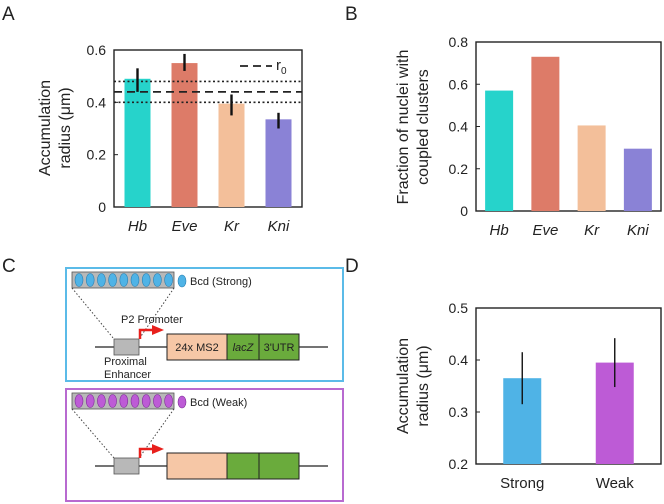 The width and height of the screenshot is (664, 504). I want to click on chart-a-ytick-label: 0, so click(102, 207).